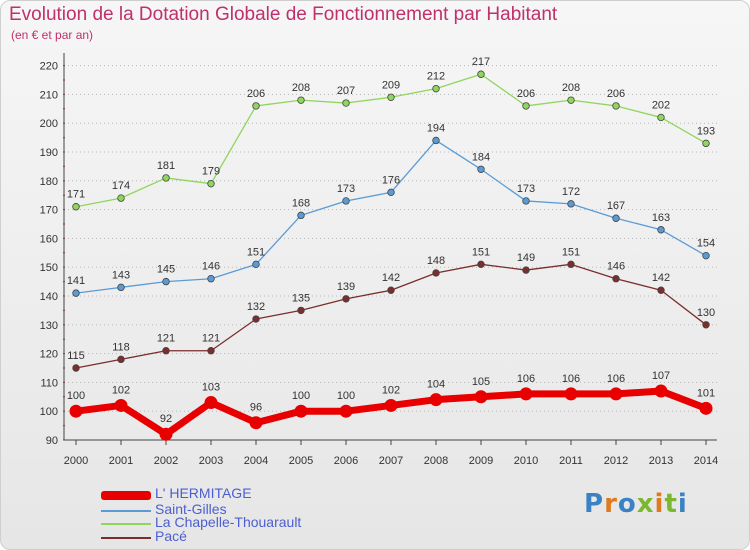 Image resolution: width=750 pixels, height=550 pixels. What do you see at coordinates (706, 131) in the screenshot?
I see `data-label: 193` at bounding box center [706, 131].